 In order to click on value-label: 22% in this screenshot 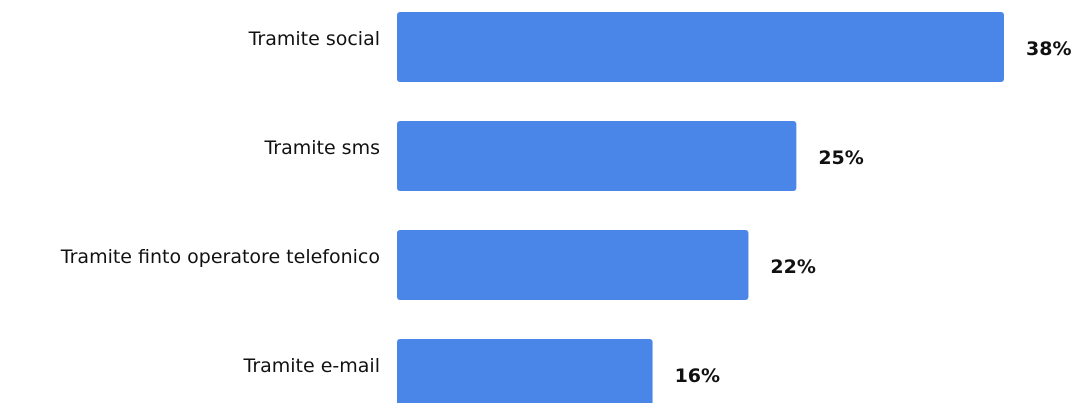, I will do `click(792, 267)`.